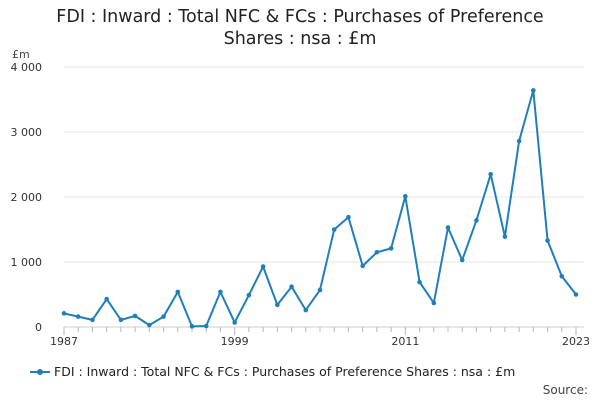  I want to click on data-point-2013, so click(434, 303).